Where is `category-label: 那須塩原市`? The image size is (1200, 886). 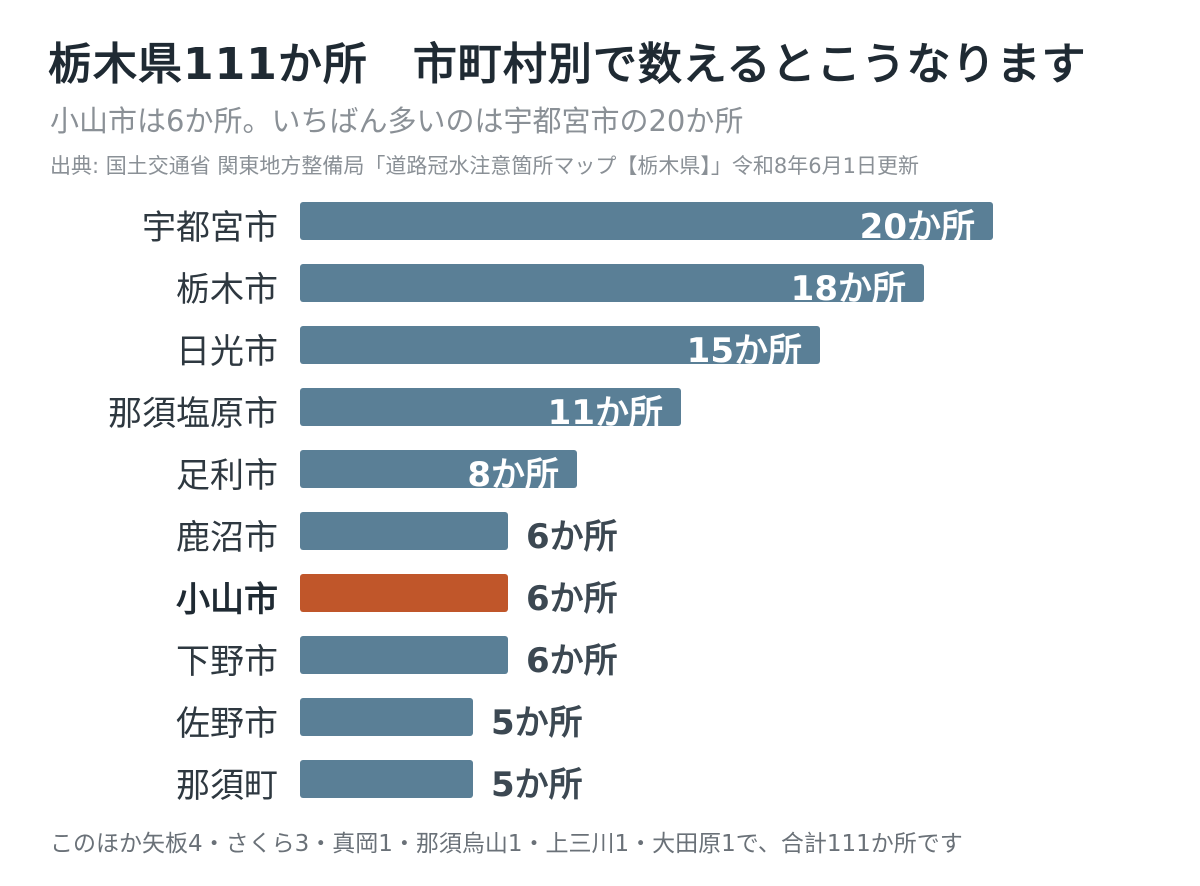
category-label: 那須塩原市 is located at coordinates (193, 414).